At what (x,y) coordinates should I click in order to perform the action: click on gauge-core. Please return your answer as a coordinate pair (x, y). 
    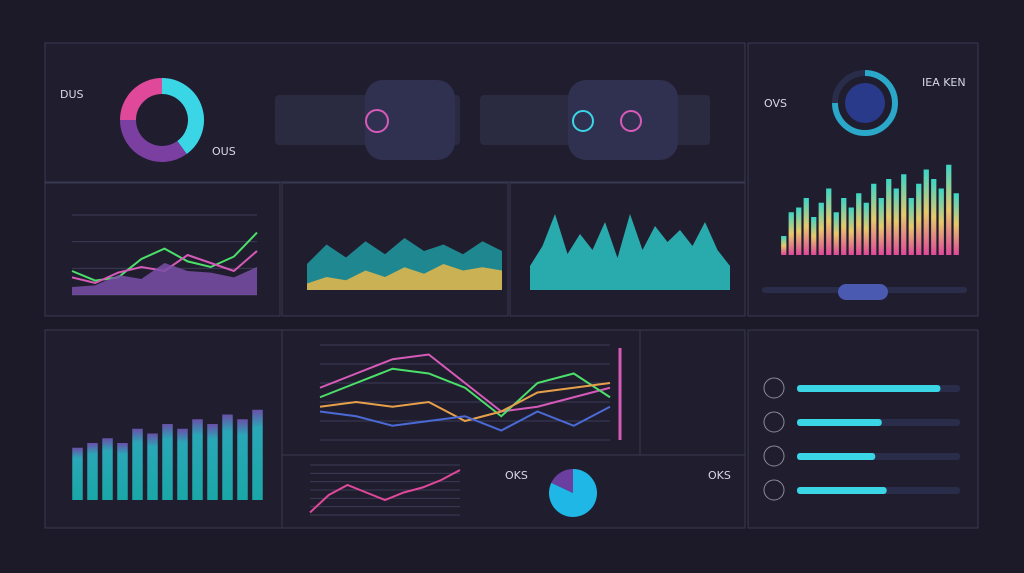
    Looking at the image, I should click on (865, 103).